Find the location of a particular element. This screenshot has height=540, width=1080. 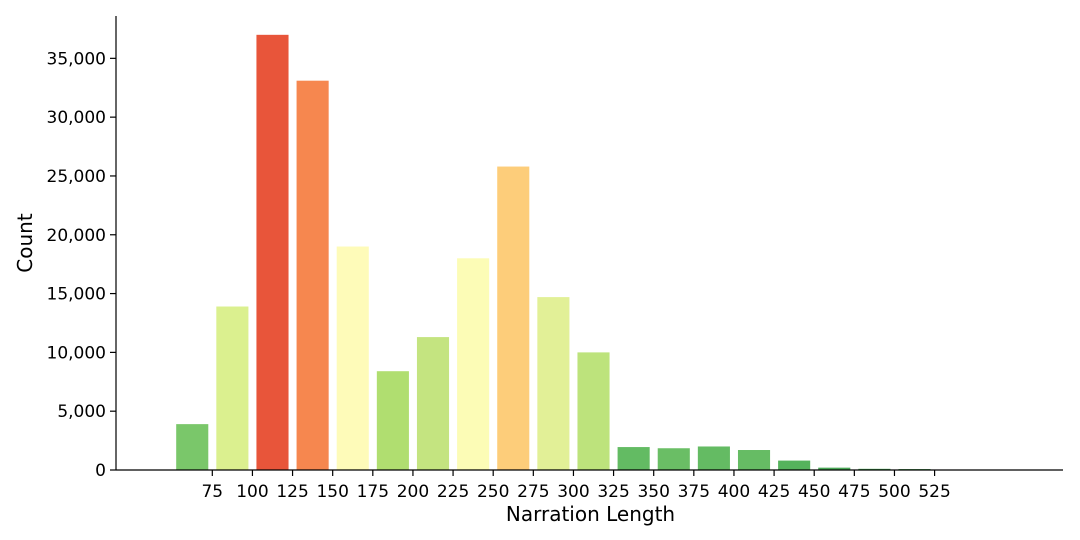

x-tick-label: 175 is located at coordinates (373, 492).